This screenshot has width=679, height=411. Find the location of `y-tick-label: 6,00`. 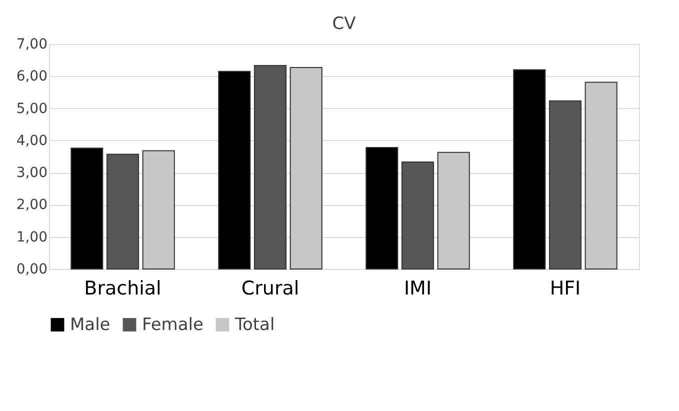

y-tick-label: 6,00 is located at coordinates (32, 76).